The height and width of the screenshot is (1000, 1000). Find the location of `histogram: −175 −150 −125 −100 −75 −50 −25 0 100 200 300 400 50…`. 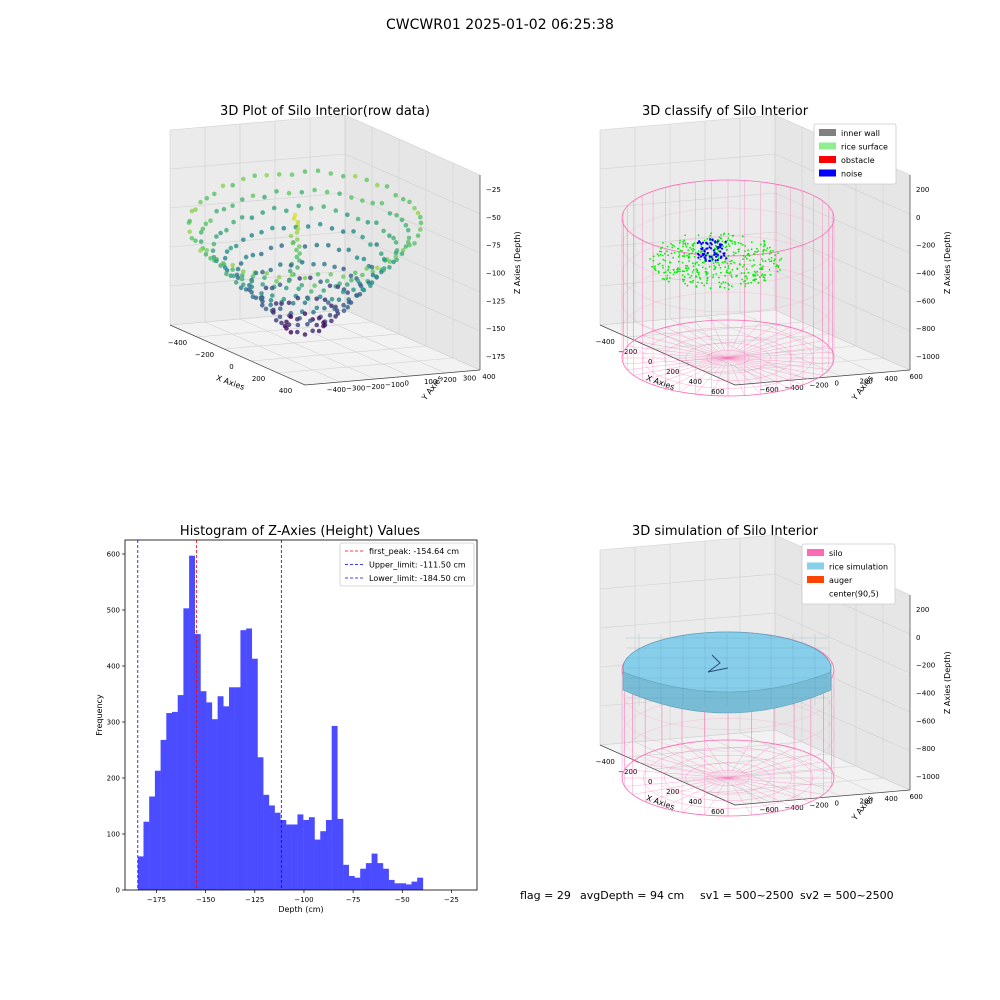

histogram: −175 −150 −125 −100 −75 −50 −25 0 100 200 300 400 50… is located at coordinates (286, 726).